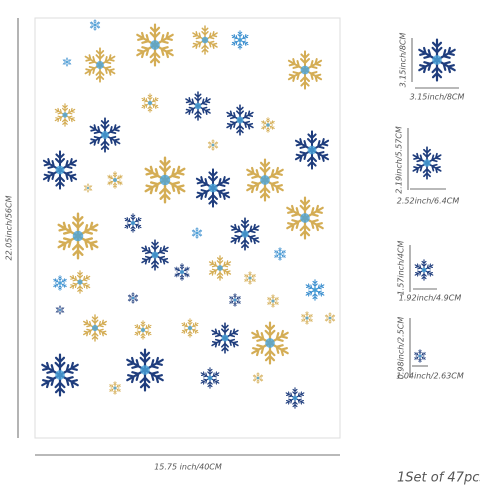  What do you see at coordinates (430, 349) in the screenshot?
I see `size-sample: 0.98inch/2.5CM 1.04inch/2.63CM` at bounding box center [430, 349].